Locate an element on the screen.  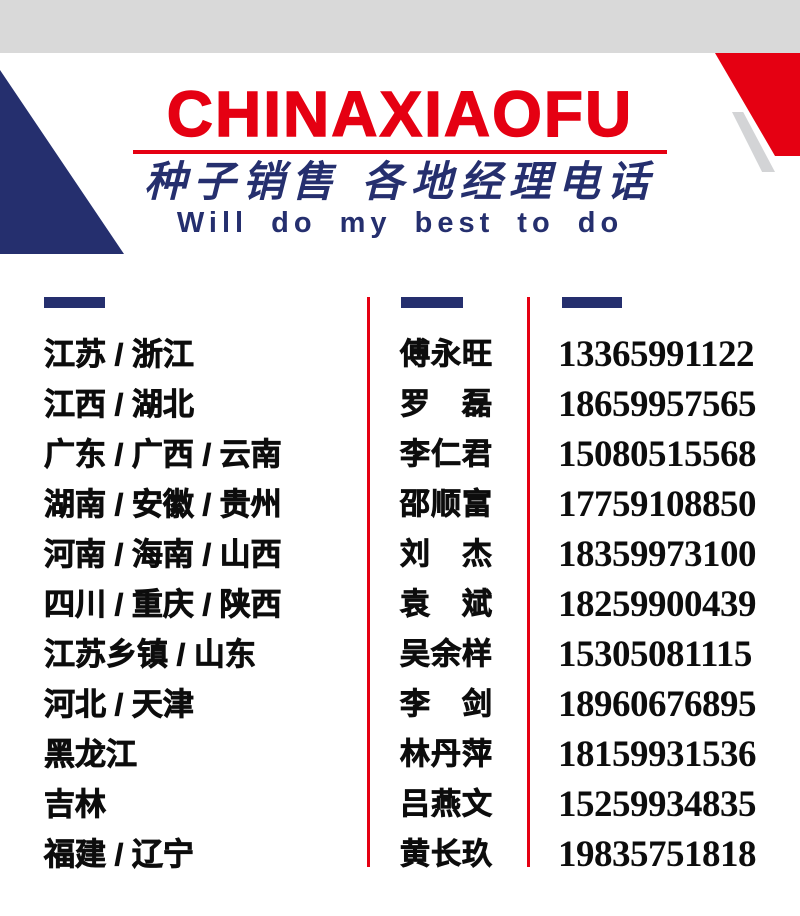
column-marker-phones is located at coordinates (592, 302).